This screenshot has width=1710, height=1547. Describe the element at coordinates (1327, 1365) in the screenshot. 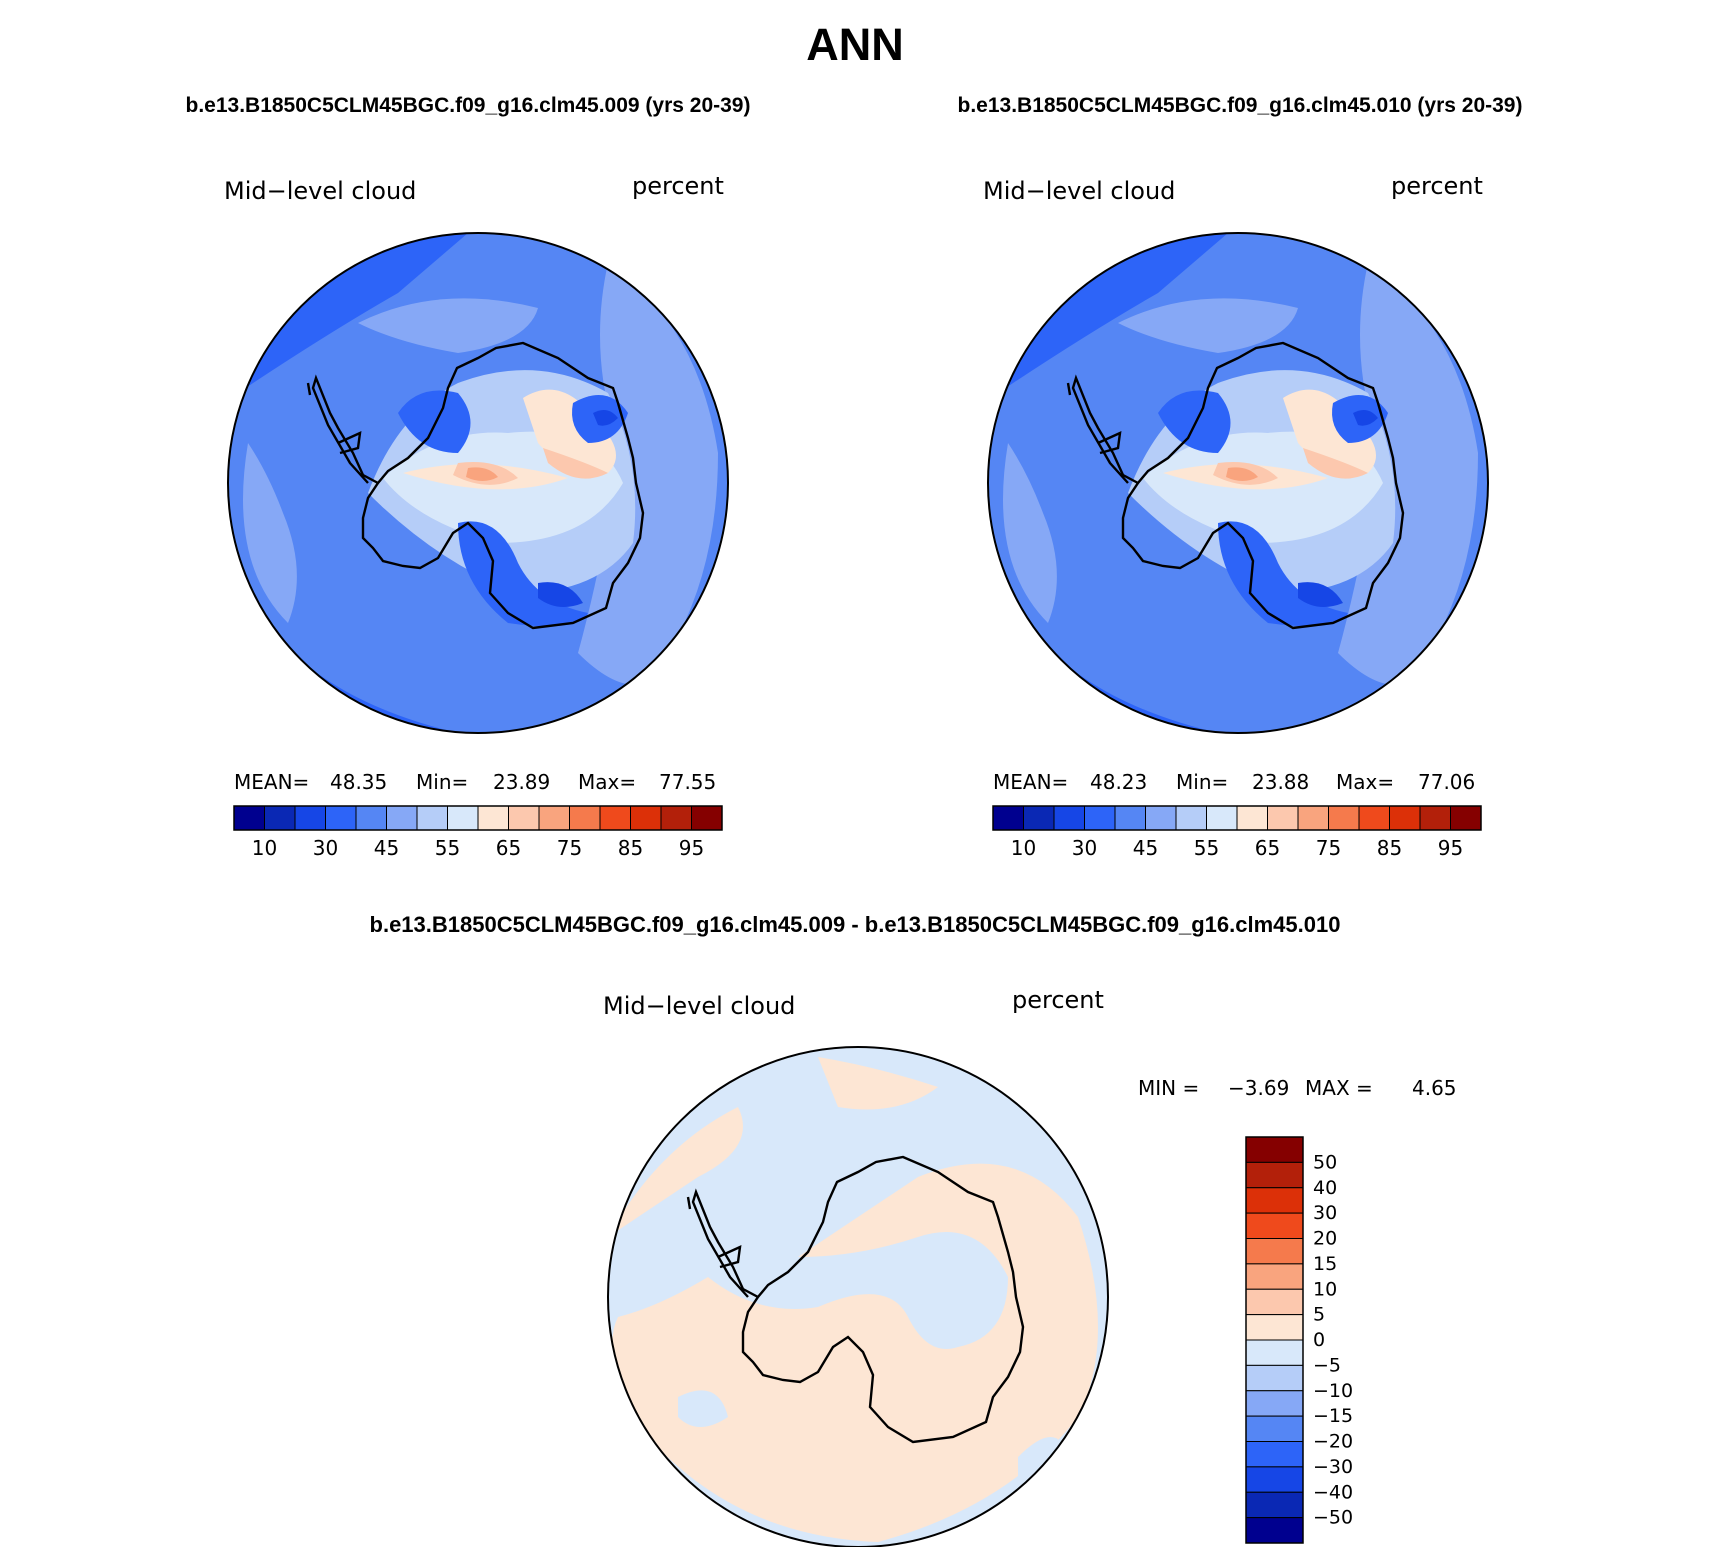

I see `colorbar-tick-label: −5` at that location.